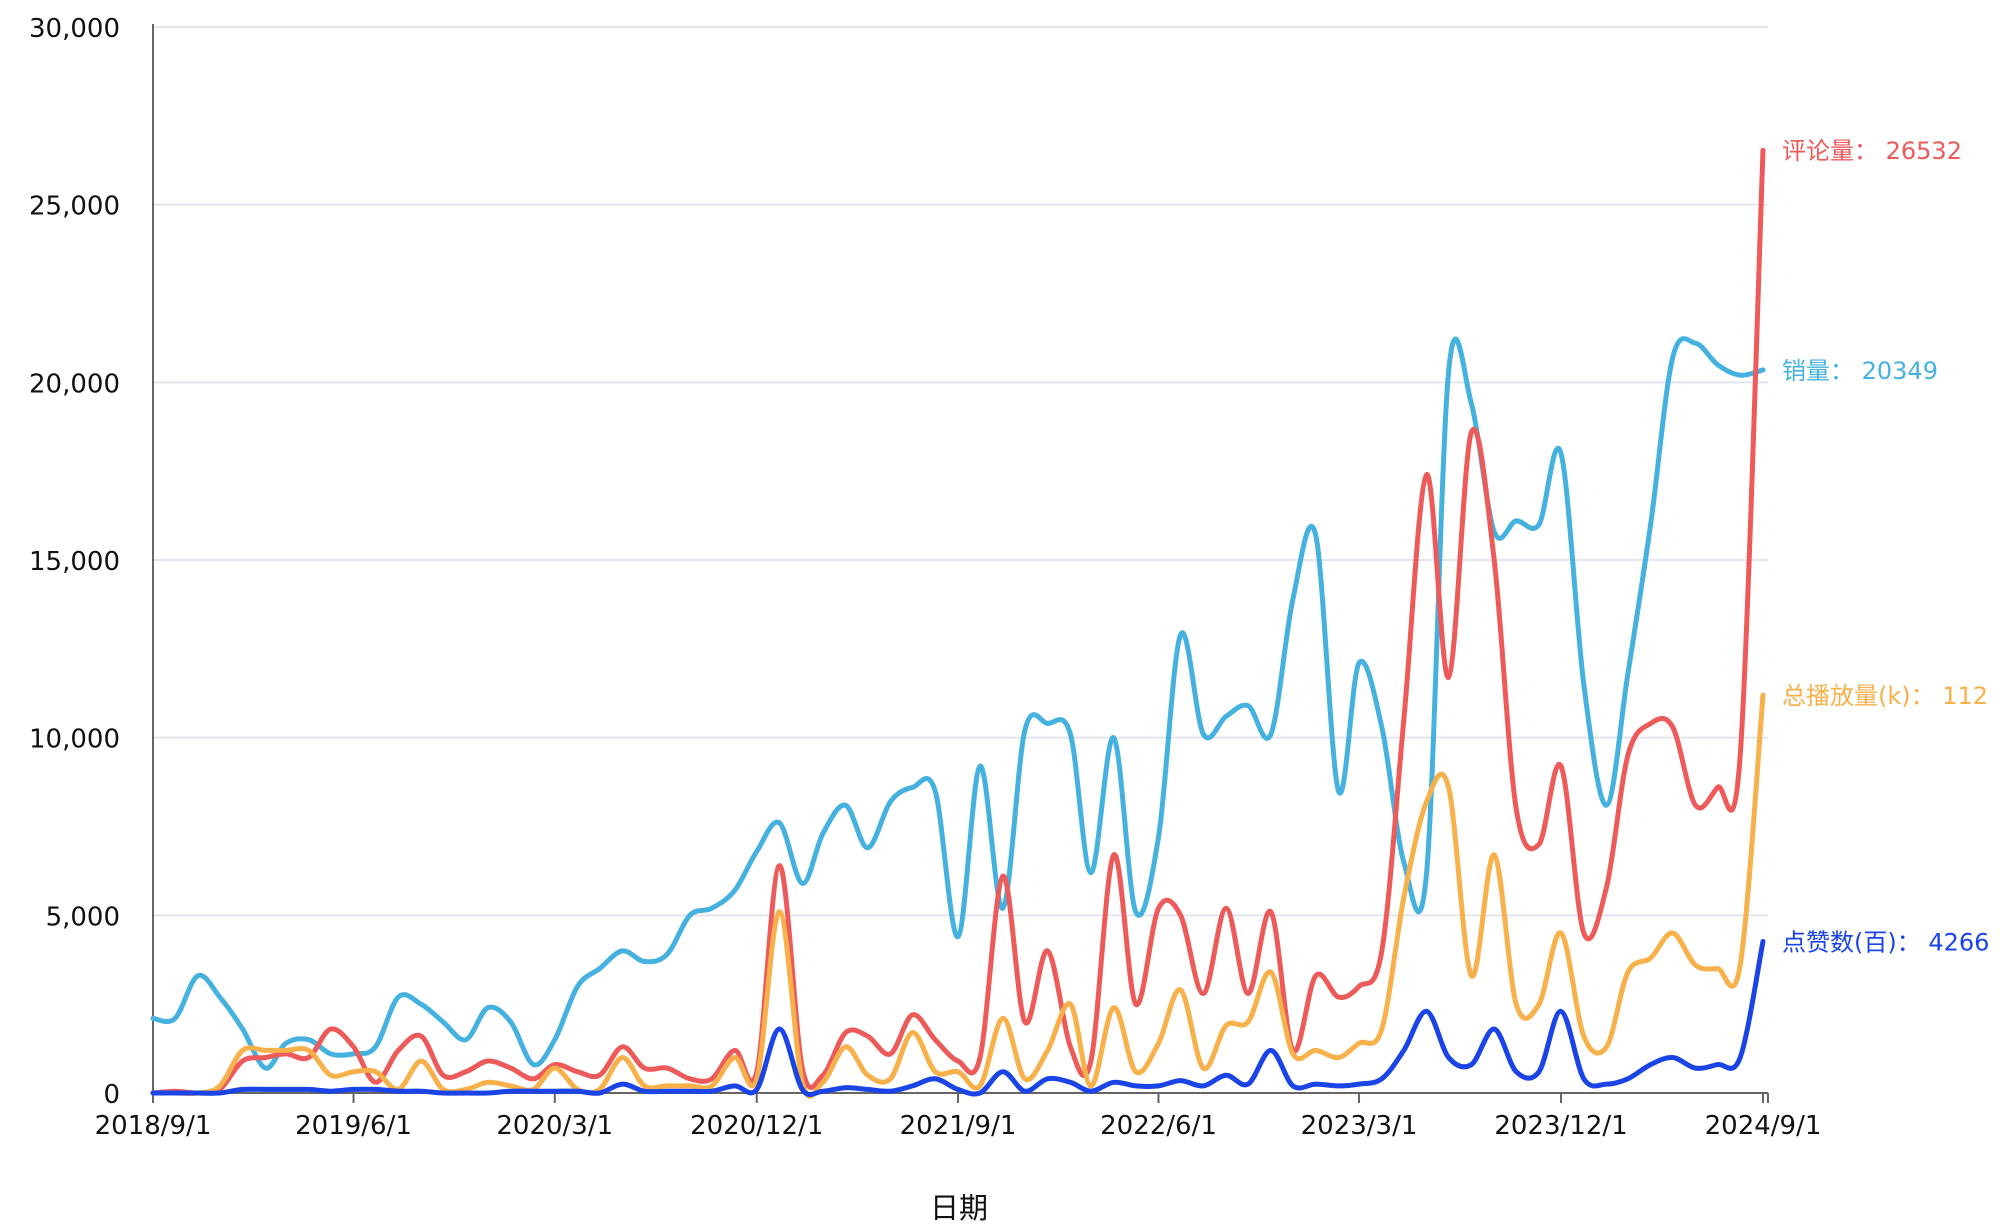  I want to click on y-tick-label: 10,000, so click(74, 740).